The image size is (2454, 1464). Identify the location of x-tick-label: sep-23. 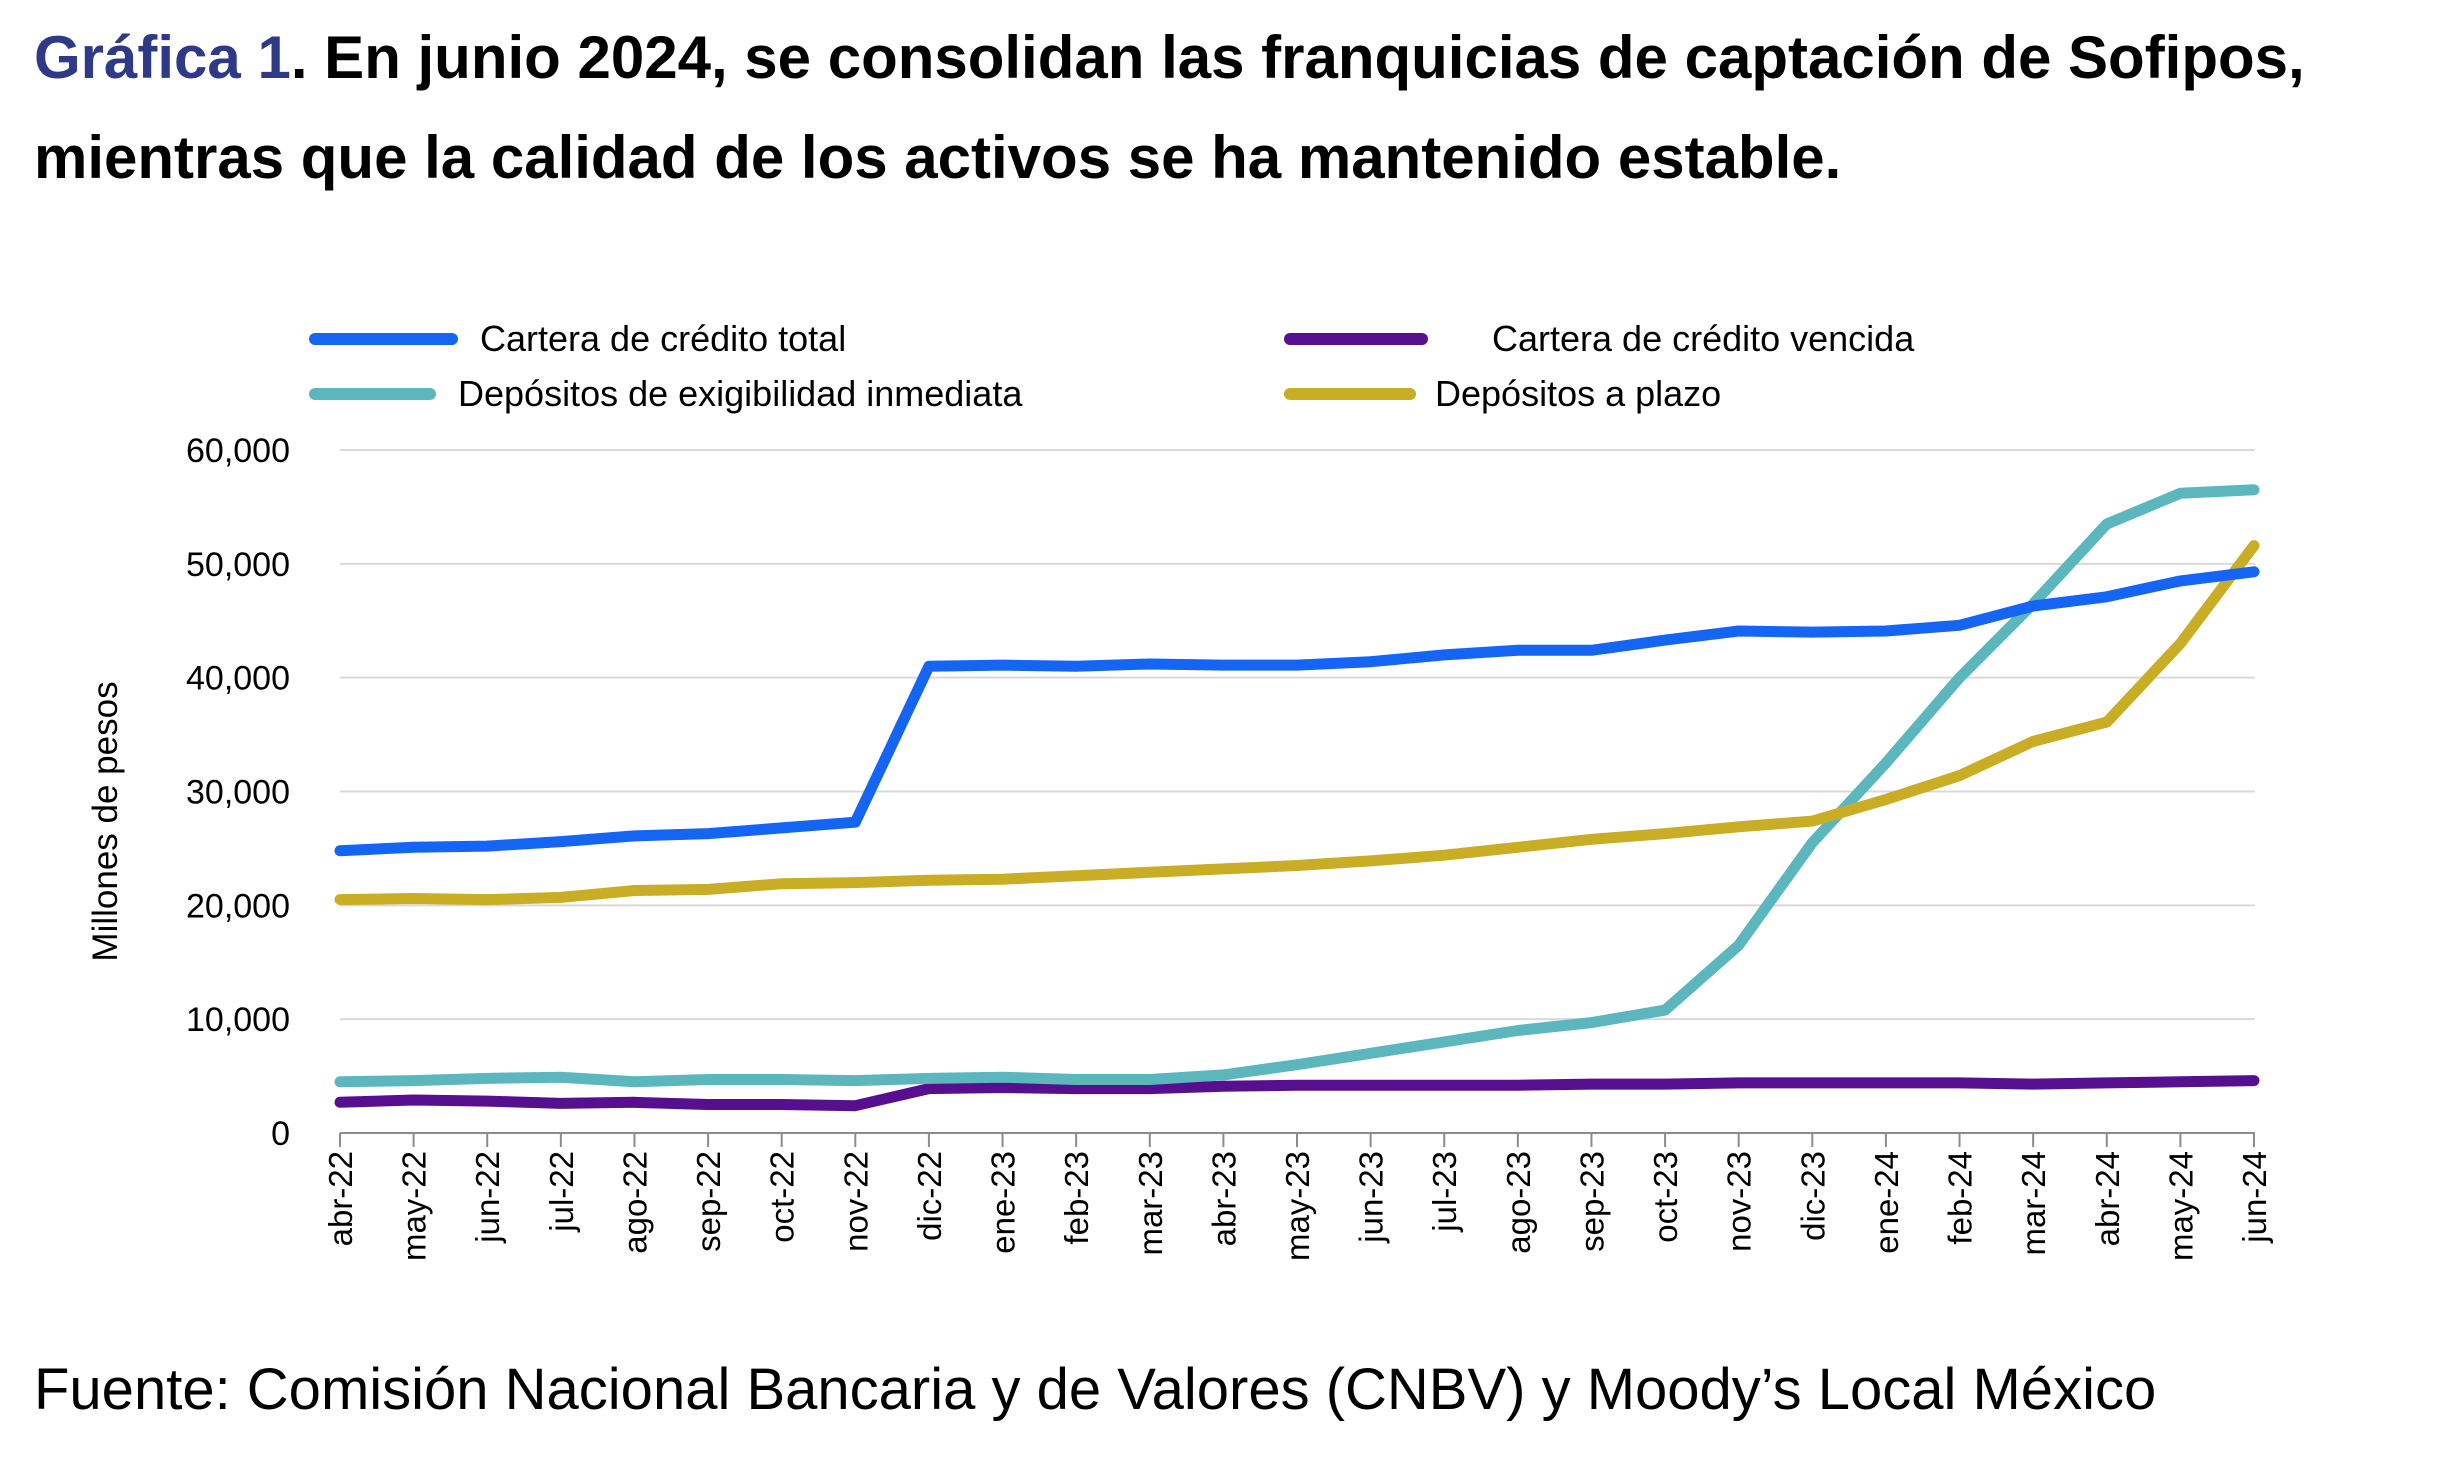
(1591, 1201).